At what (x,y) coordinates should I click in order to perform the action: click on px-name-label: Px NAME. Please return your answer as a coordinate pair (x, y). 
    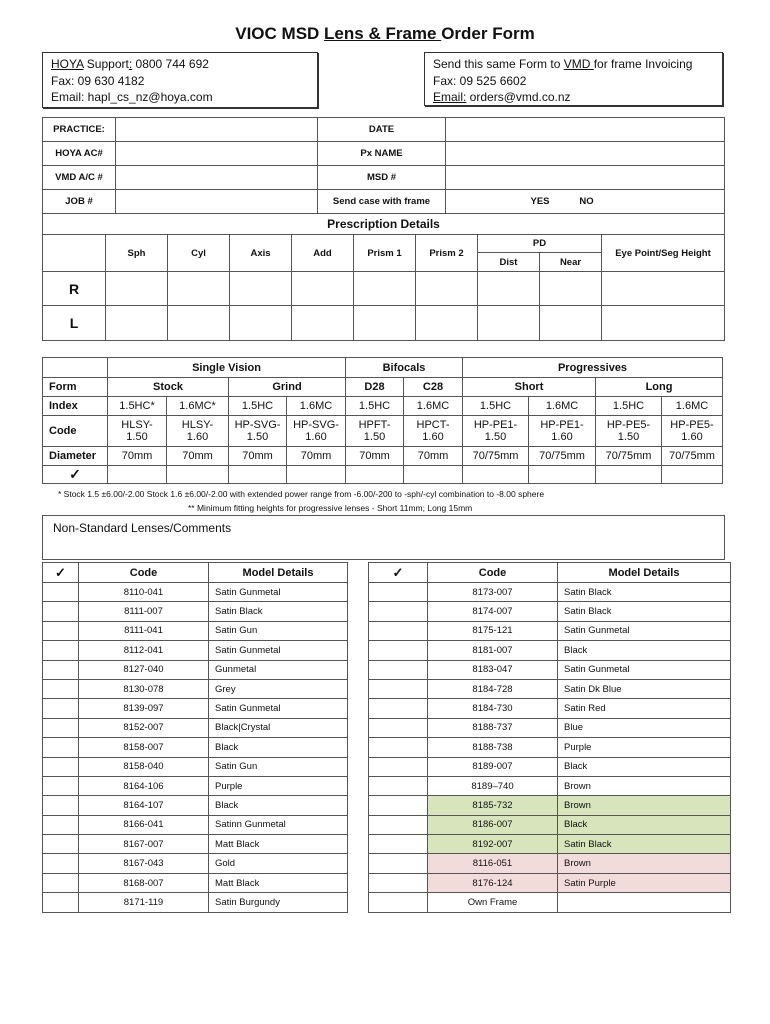
    Looking at the image, I should click on (381, 153).